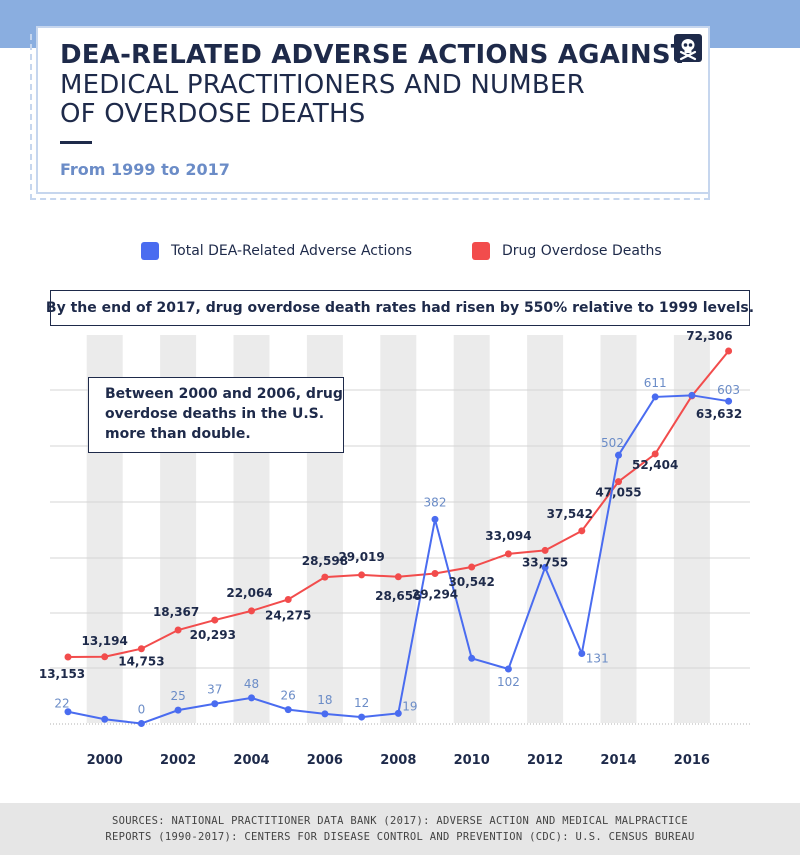 The height and width of the screenshot is (855, 800). I want to click on title-divider, so click(76, 142).